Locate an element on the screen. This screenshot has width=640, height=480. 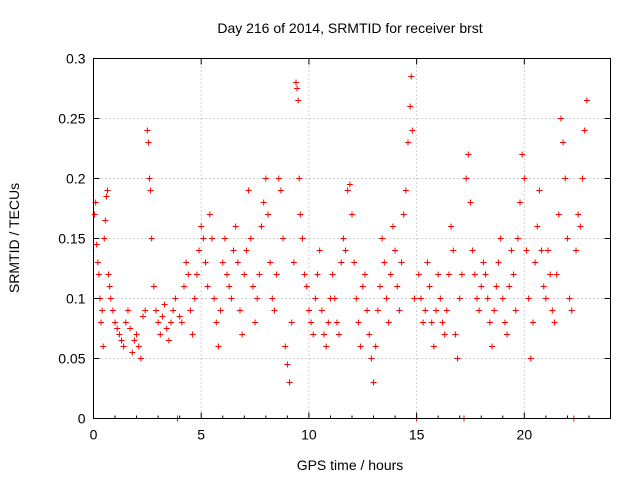
x-tick-label: 10 is located at coordinates (309, 435).